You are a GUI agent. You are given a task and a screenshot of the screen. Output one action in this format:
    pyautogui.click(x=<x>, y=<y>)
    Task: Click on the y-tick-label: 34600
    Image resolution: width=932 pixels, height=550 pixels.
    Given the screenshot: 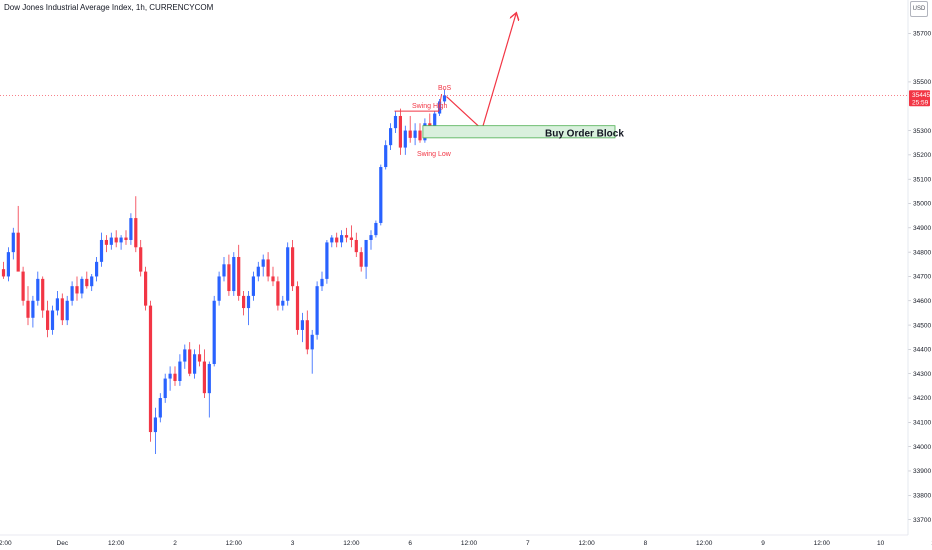 What is the action you would take?
    pyautogui.click(x=922, y=301)
    